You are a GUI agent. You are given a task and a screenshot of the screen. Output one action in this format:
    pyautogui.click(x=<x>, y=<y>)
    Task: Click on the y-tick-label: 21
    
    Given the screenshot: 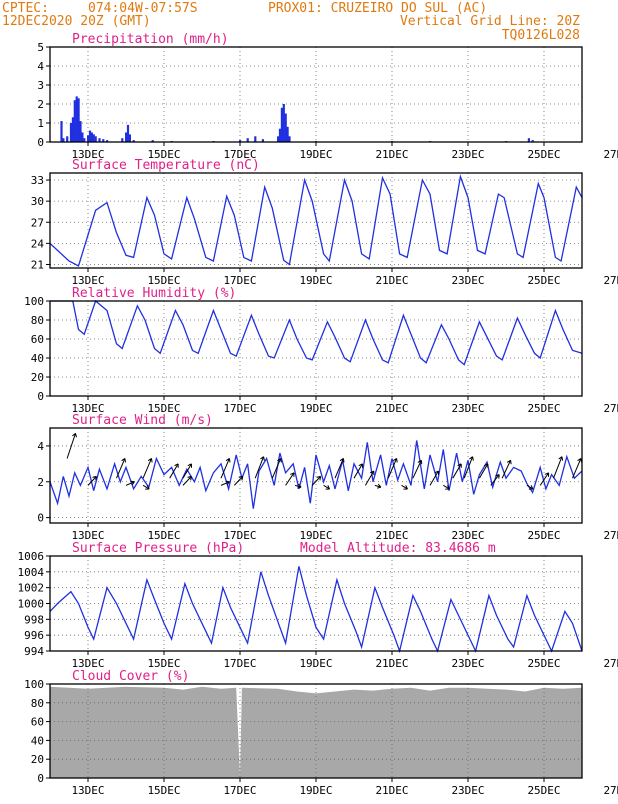 What is the action you would take?
    pyautogui.click(x=37, y=264)
    